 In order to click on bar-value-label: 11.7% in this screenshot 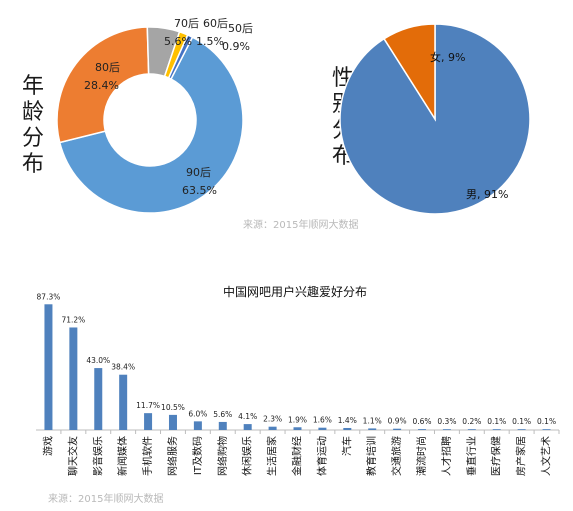, I will do `click(148, 405)`.